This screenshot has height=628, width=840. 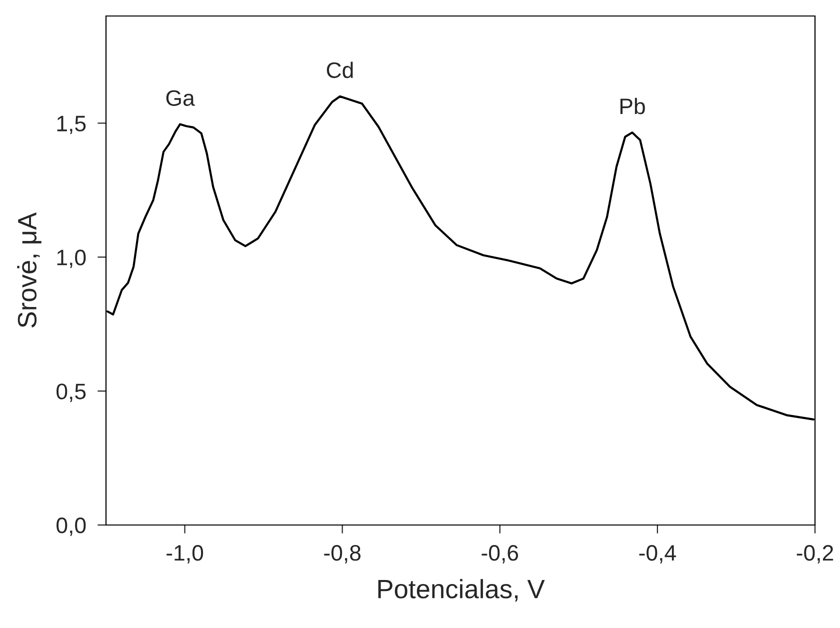 What do you see at coordinates (185, 554) in the screenshot?
I see `x-tick-label: -1,0` at bounding box center [185, 554].